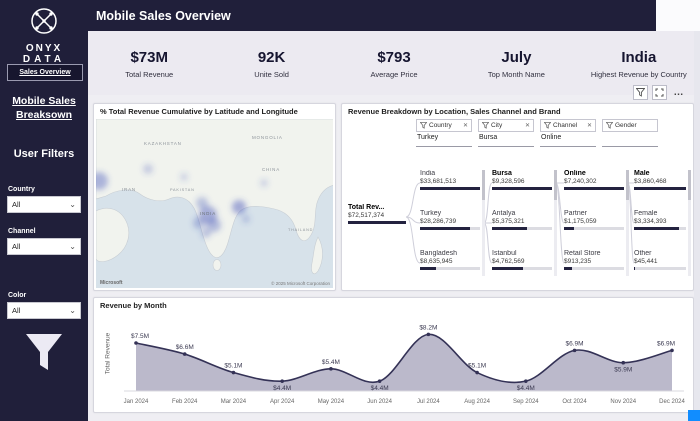  I want to click on tree-node-value: $3,334,393, so click(650, 221).